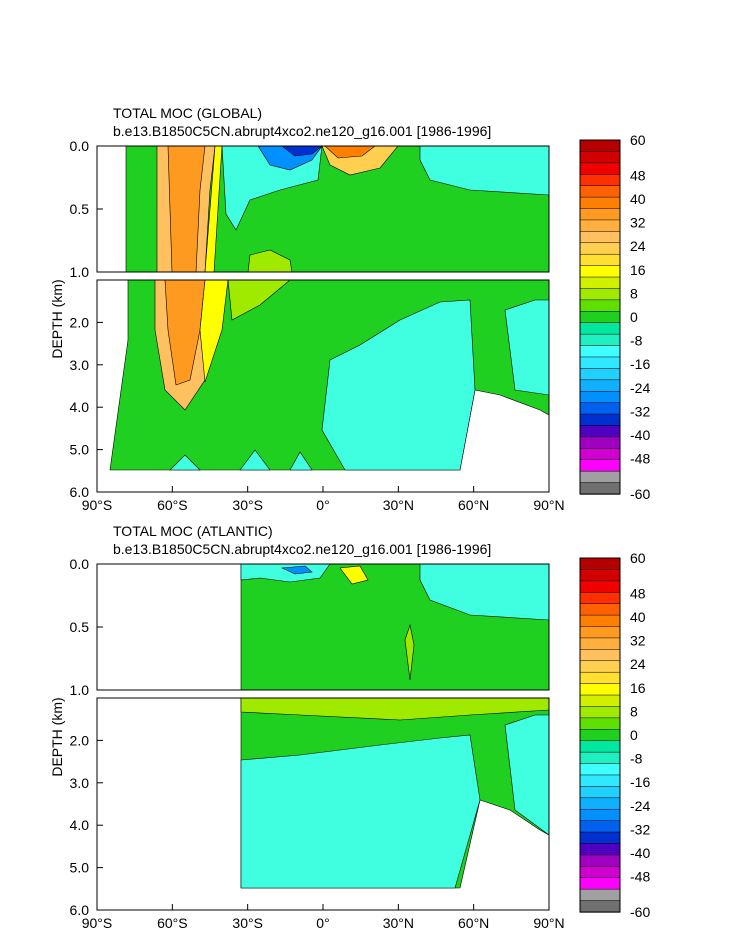 This screenshot has width=733, height=950. I want to click on atlantic-colorbar-label: 16, so click(638, 688).